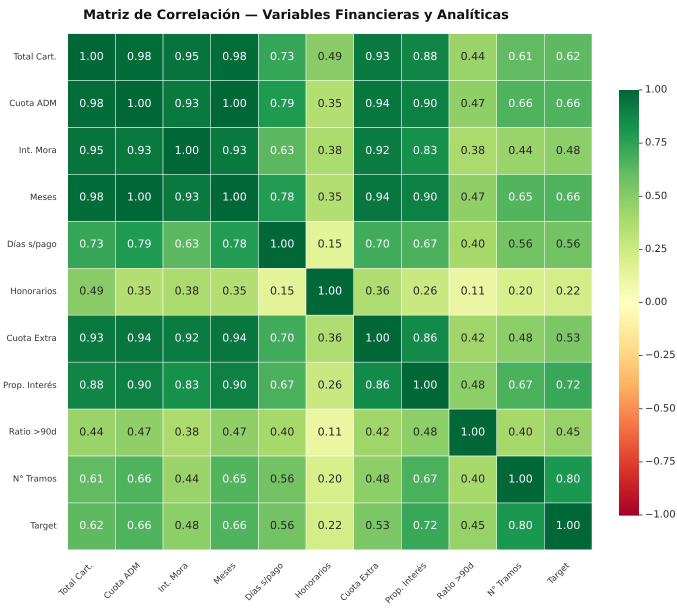  Describe the element at coordinates (656, 249) in the screenshot. I see `color-bar-label: 0.25` at that location.